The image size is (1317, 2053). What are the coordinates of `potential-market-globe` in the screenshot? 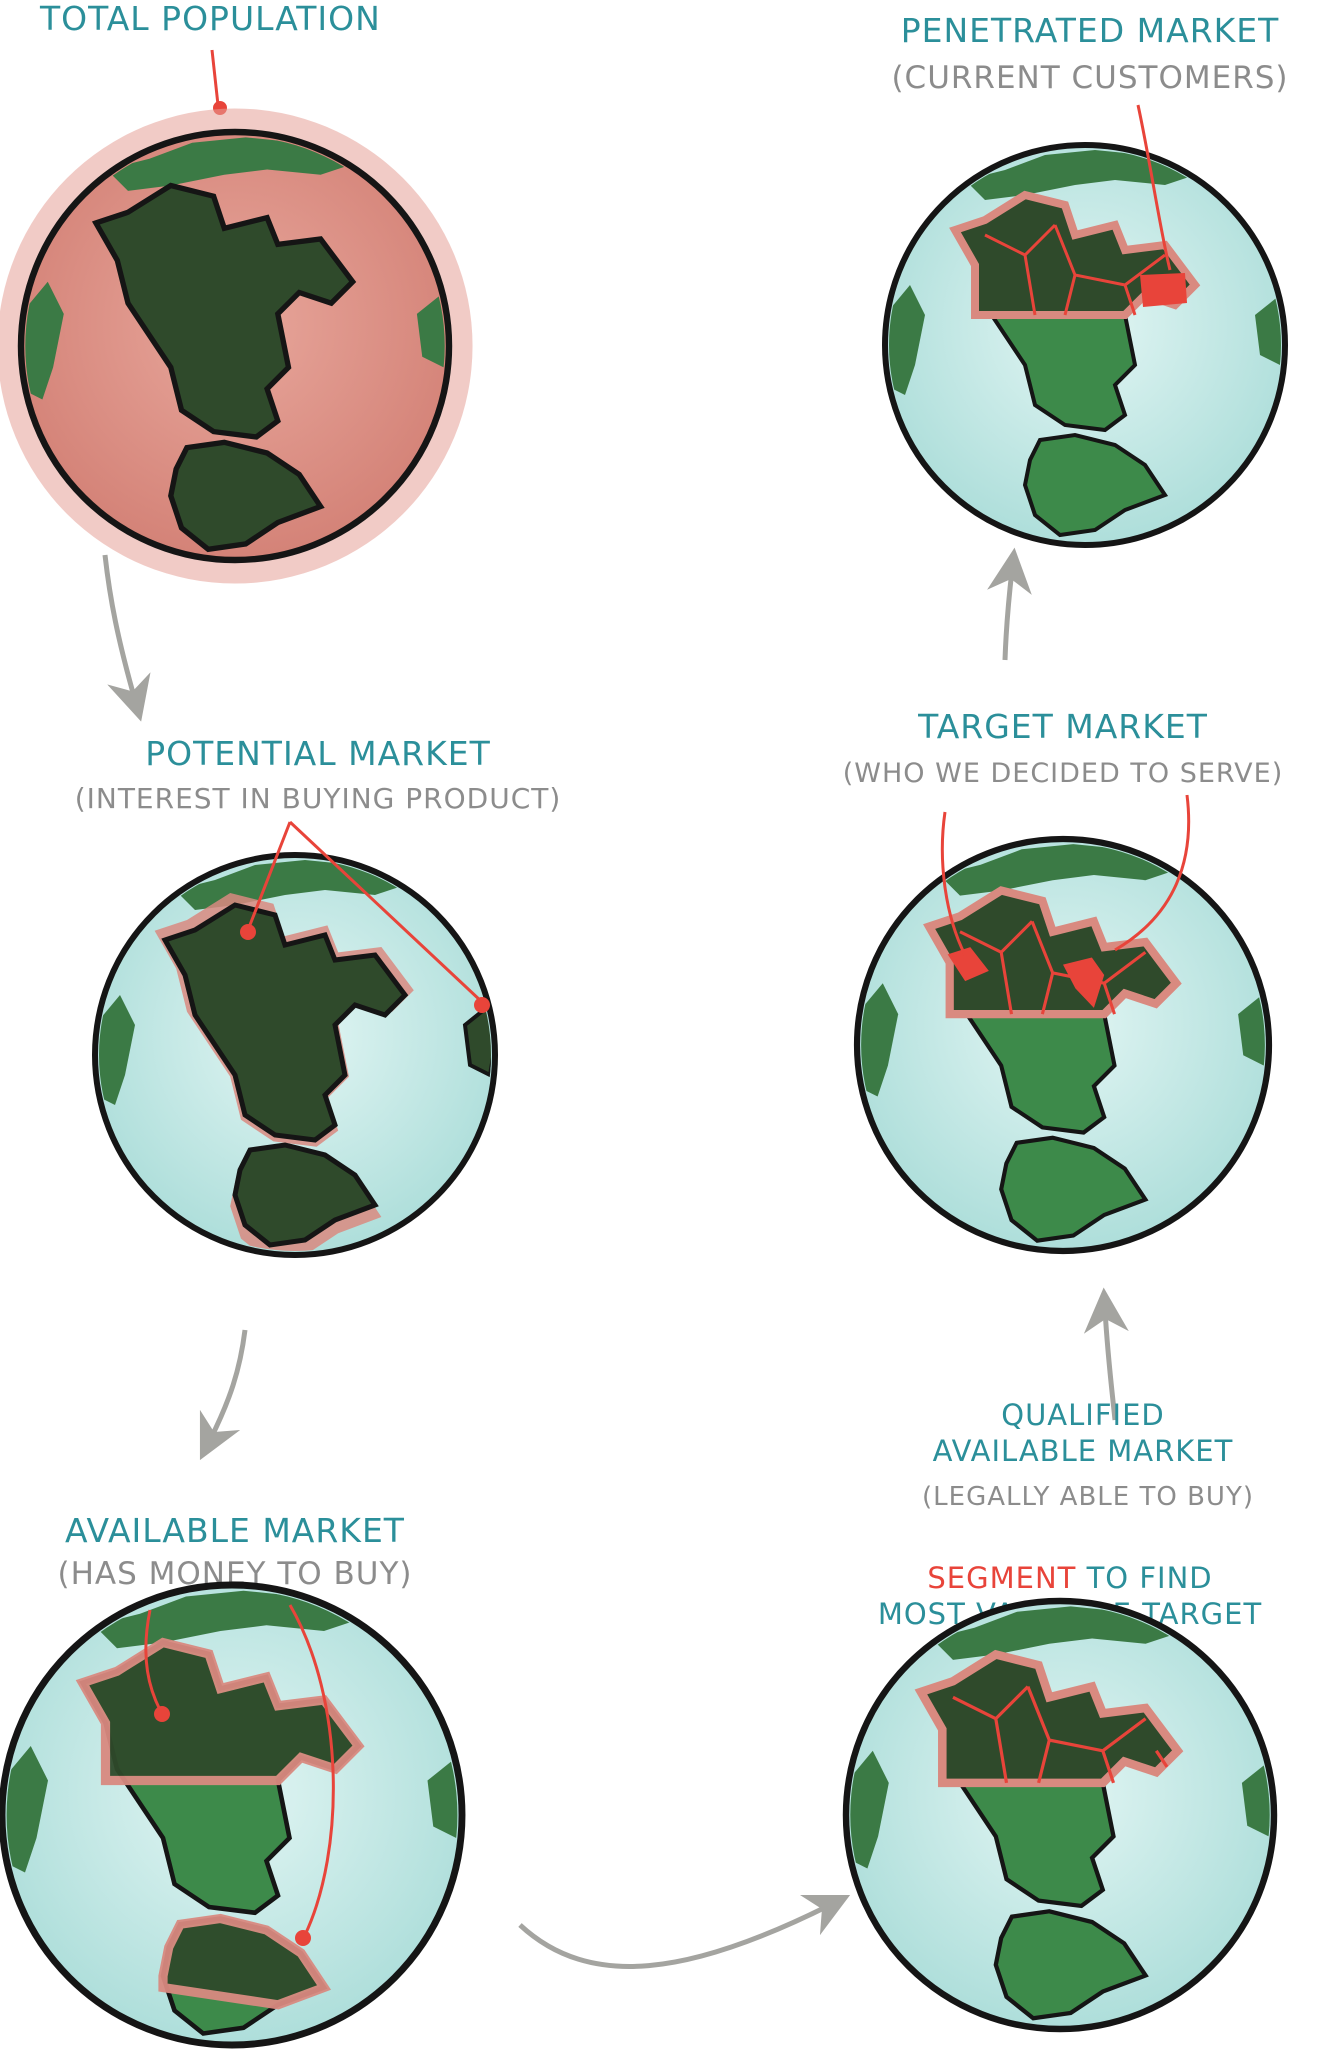 It's located at (295, 1055).